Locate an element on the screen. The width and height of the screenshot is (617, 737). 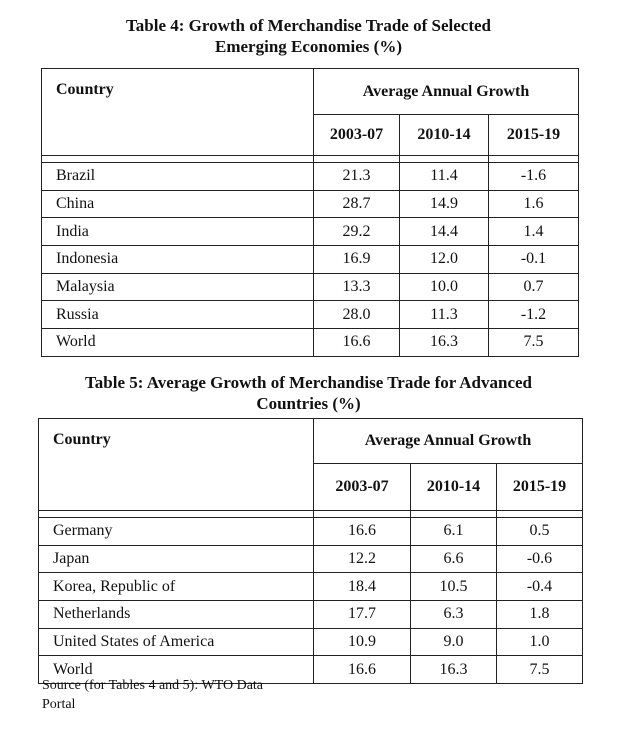
value-cell: -0.6 is located at coordinates (539, 558).